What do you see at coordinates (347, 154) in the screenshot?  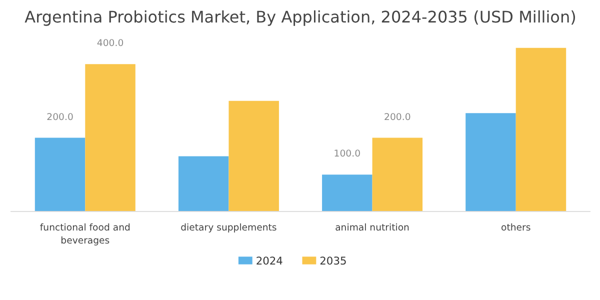 I see `data-label: 100.0` at bounding box center [347, 154].